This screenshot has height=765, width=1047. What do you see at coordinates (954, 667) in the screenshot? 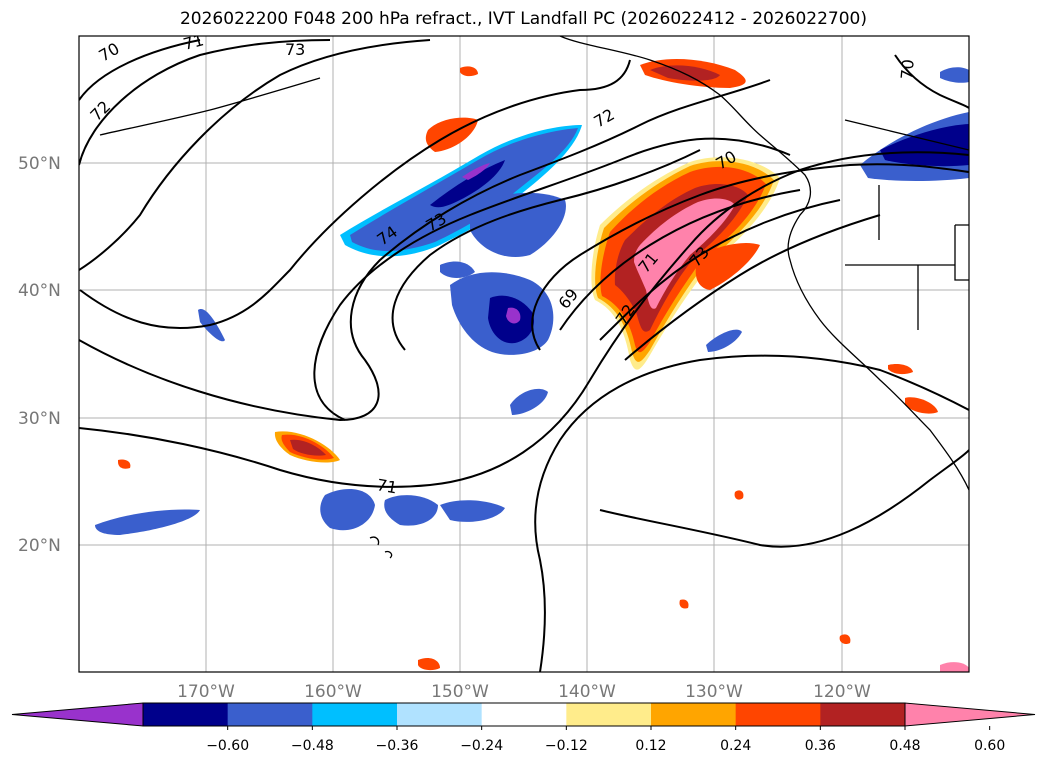
I see `shade-se-corner` at bounding box center [954, 667].